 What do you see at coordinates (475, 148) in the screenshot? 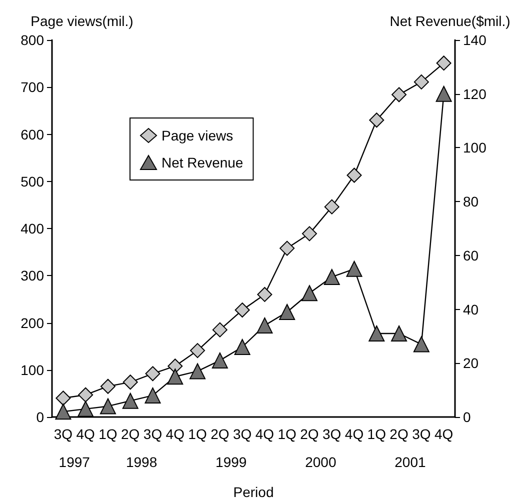
I see `y2-tick-label: 100` at bounding box center [475, 148].